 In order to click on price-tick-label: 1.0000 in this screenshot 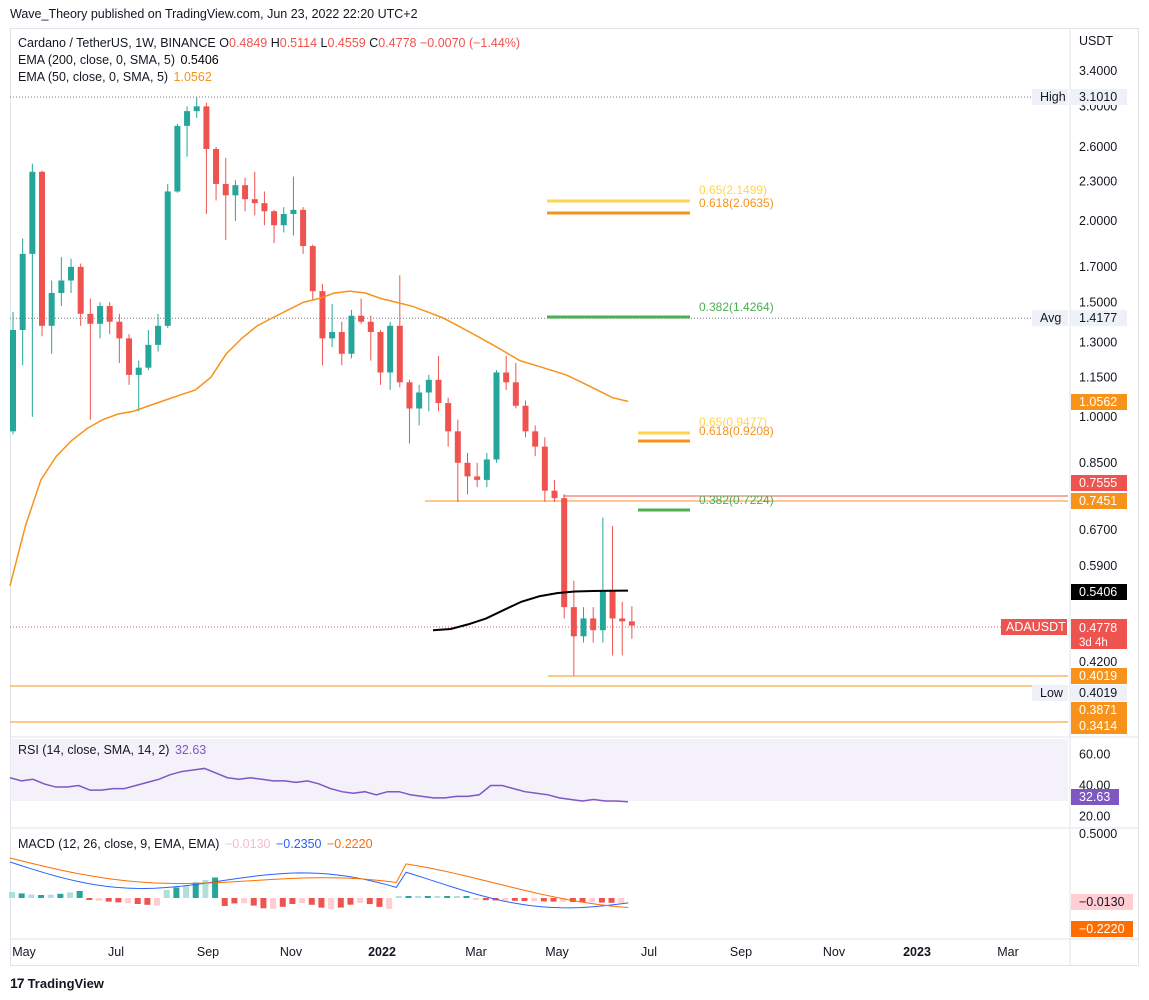, I will do `click(1098, 417)`.